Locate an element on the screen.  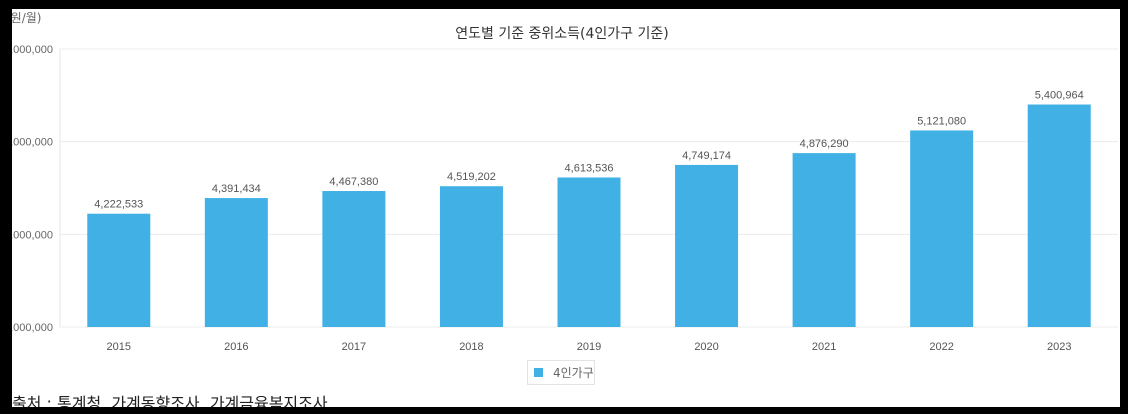
legend: 4인가구 is located at coordinates (561, 372).